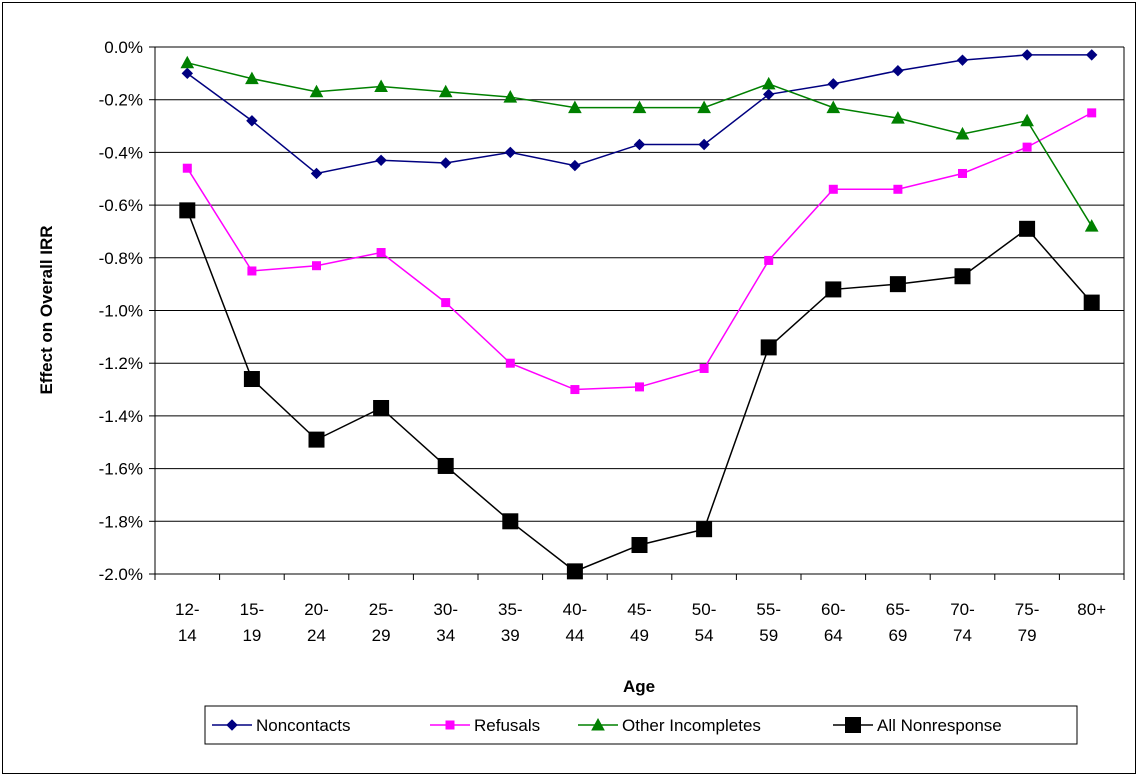 This screenshot has height=776, width=1138. What do you see at coordinates (121, 416) in the screenshot?
I see `y-tick-label: -1.4%` at bounding box center [121, 416].